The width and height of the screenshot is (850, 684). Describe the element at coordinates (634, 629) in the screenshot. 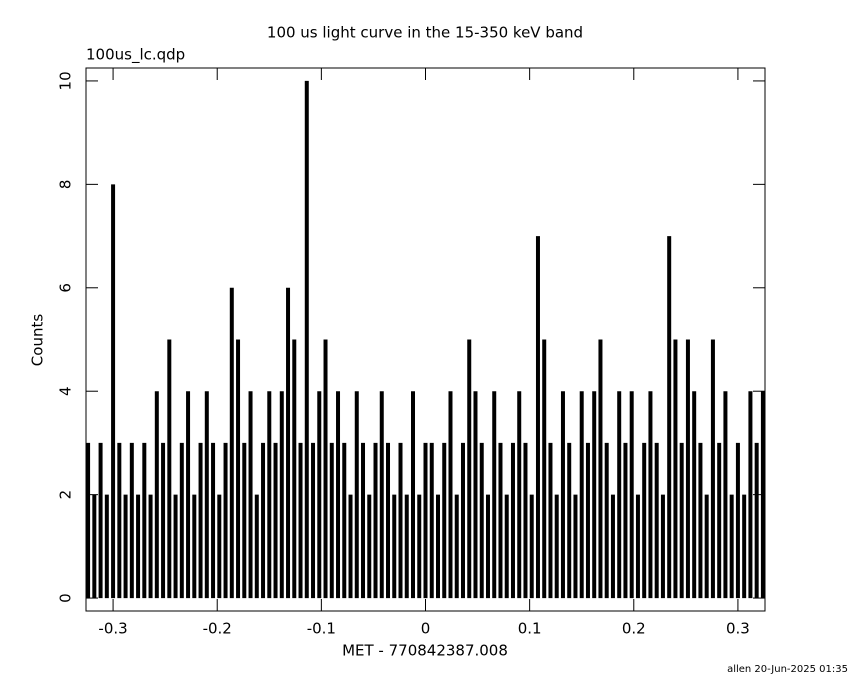

I see `x-tick-label: 0.2` at that location.